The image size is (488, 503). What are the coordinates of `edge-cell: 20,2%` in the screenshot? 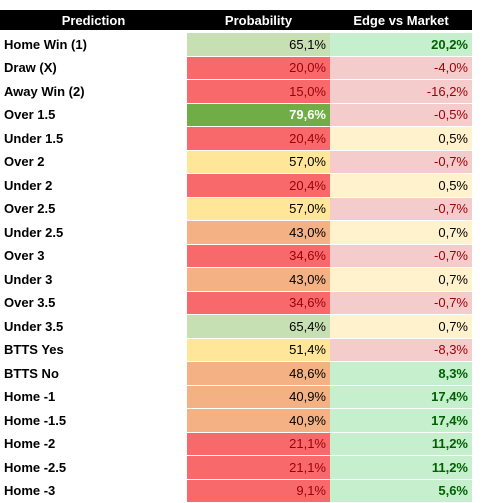 It's located at (401, 44).